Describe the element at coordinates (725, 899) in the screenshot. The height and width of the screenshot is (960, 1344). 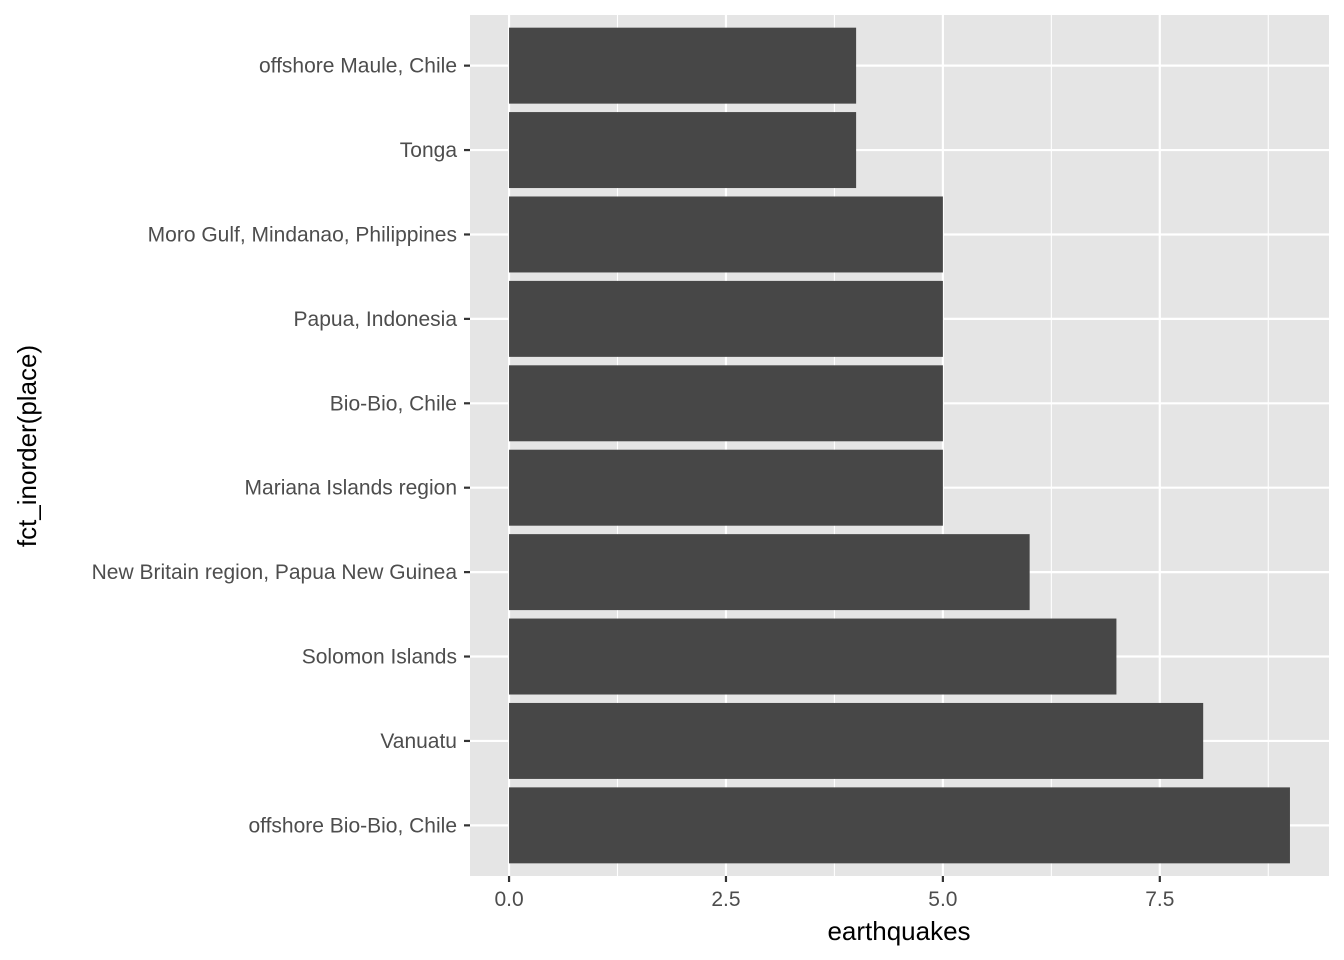
I see `x-tick-label: 2.5` at that location.